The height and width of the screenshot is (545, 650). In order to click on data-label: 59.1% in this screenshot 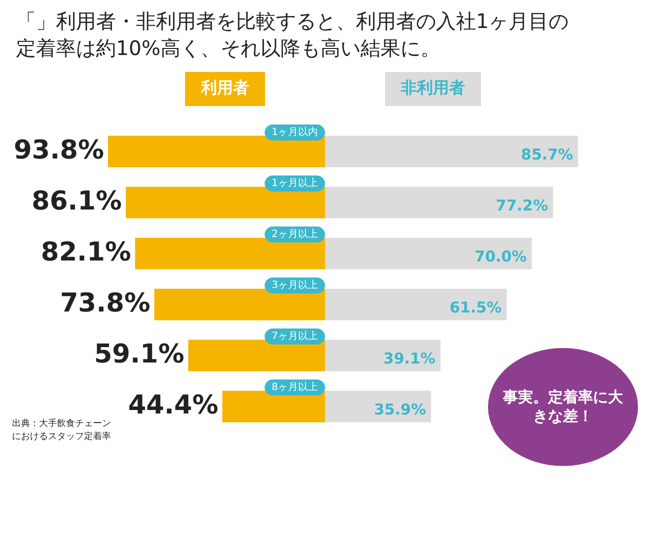, I will do `click(139, 354)`.